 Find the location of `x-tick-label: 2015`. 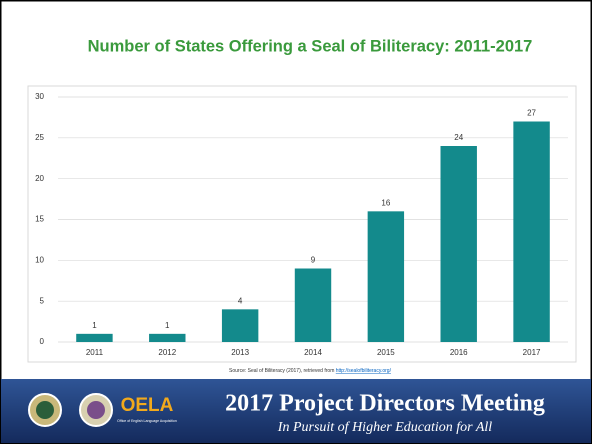

x-tick-label: 2015 is located at coordinates (386, 352).